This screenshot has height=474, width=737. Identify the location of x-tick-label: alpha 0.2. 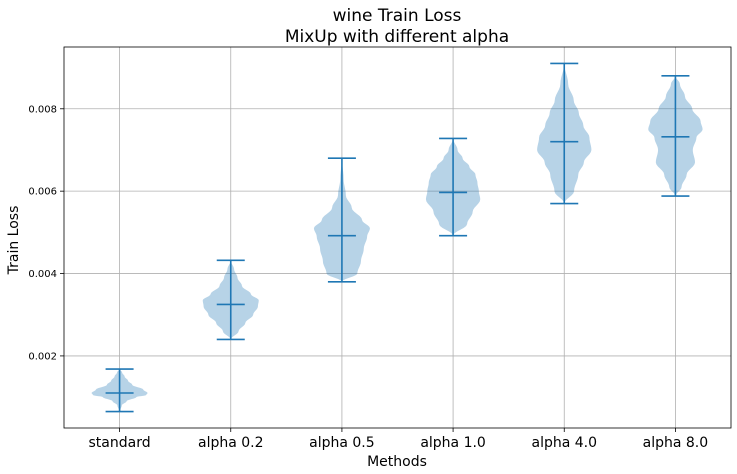
(231, 443).